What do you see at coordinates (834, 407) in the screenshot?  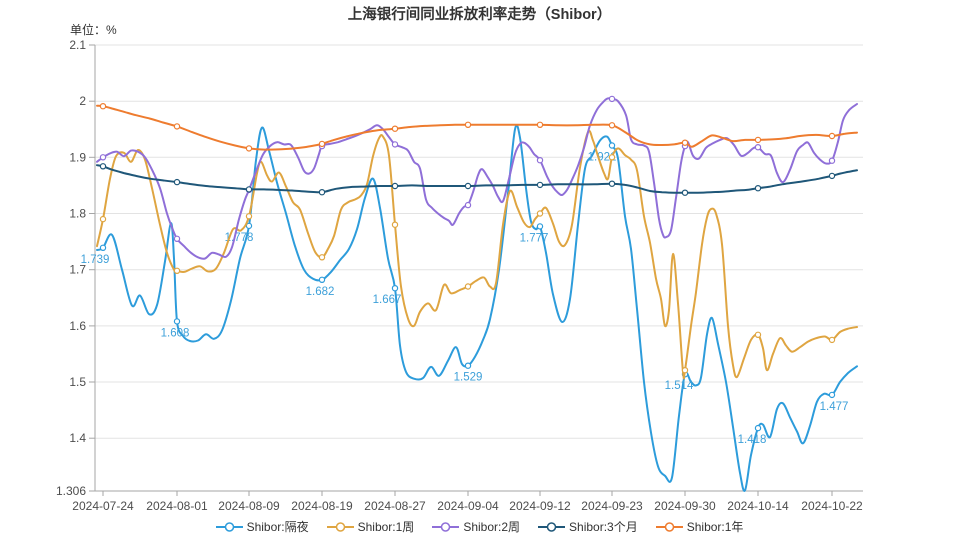 I see `data-point-label: 1.477` at bounding box center [834, 407].